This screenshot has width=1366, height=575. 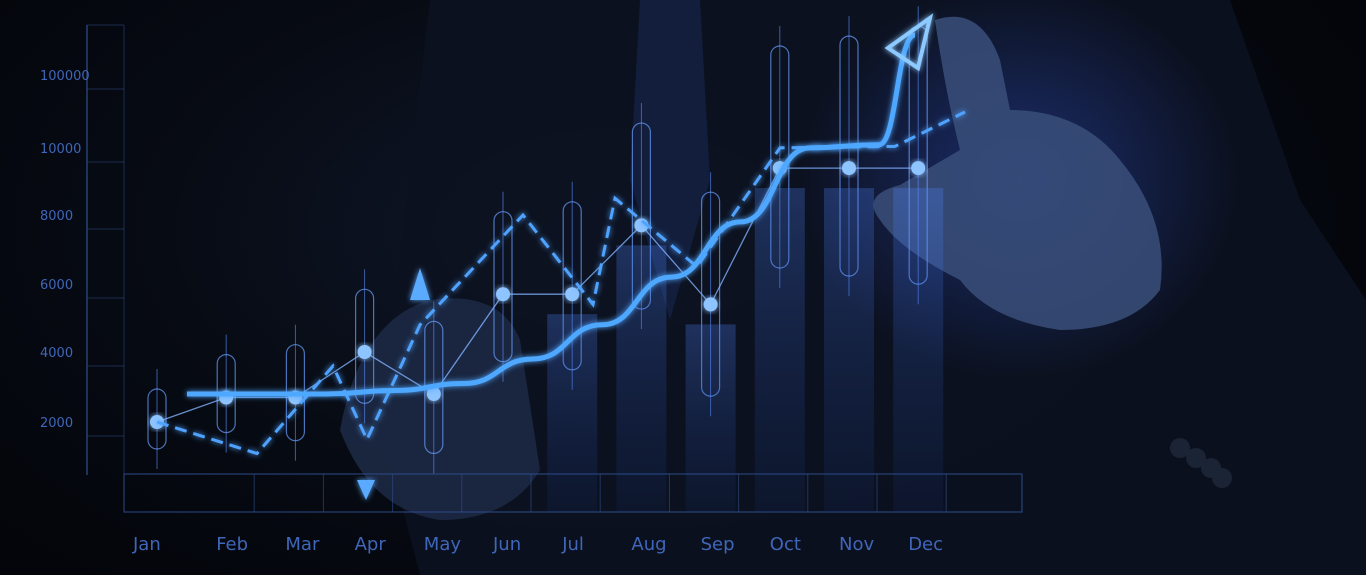 I want to click on x-tick-label: Sep, so click(x=718, y=544).